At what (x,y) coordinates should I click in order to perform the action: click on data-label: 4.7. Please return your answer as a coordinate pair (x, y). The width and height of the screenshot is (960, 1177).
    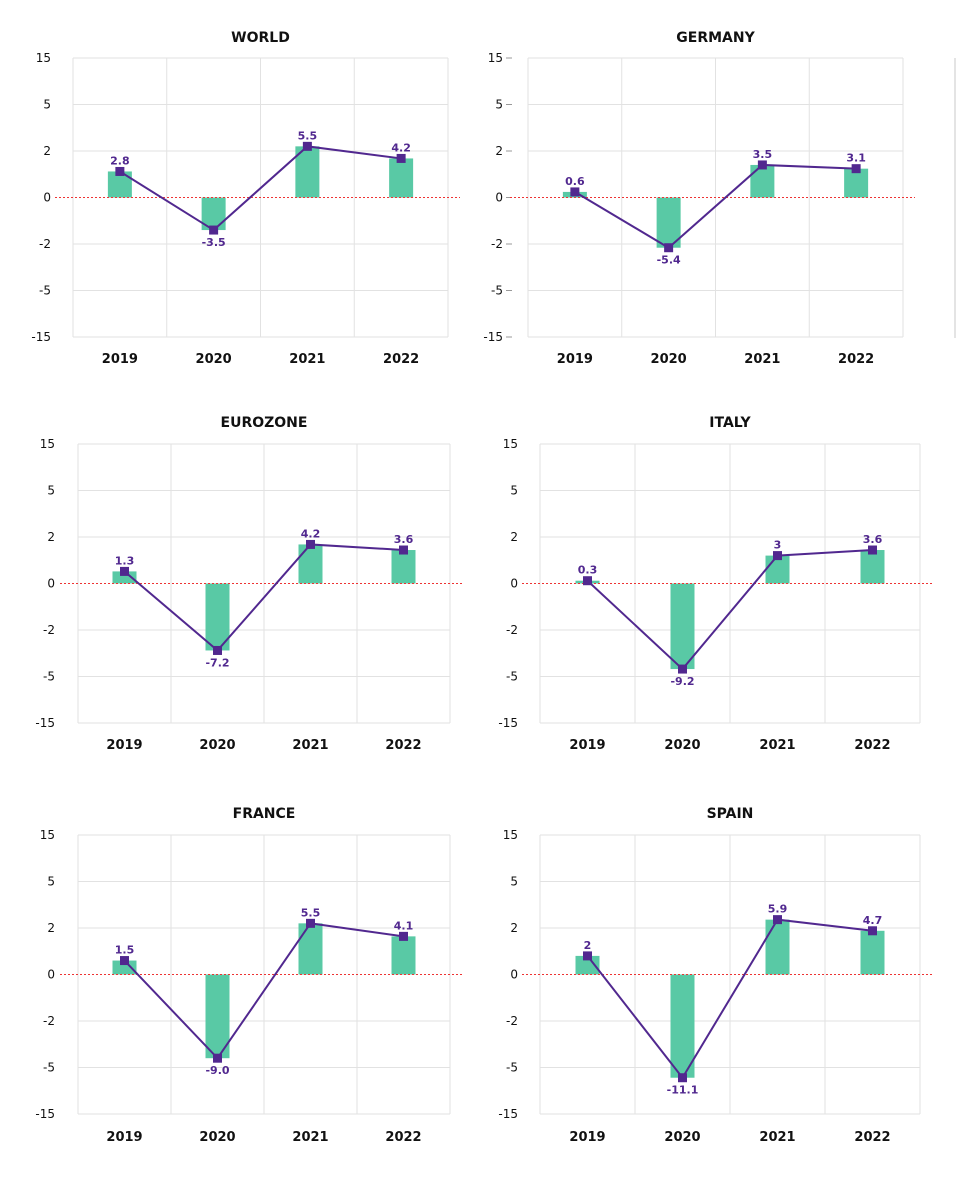
    Looking at the image, I should click on (873, 920).